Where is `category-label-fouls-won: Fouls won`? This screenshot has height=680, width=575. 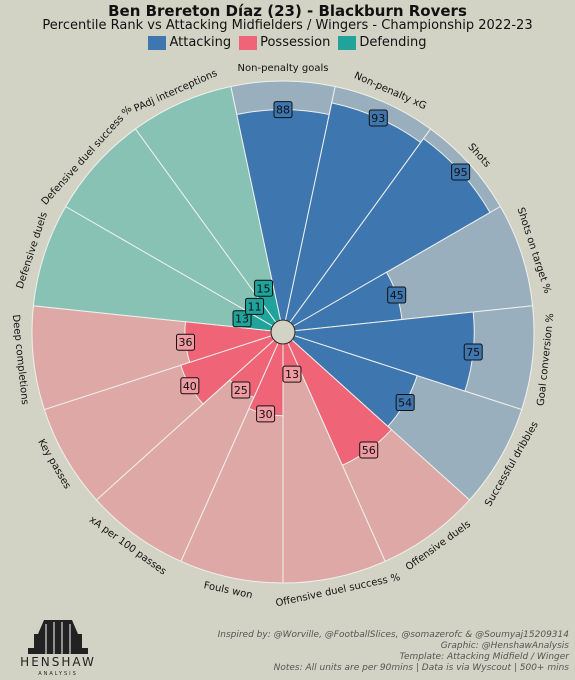
category-label-fouls-won: Fouls won is located at coordinates (228, 590).